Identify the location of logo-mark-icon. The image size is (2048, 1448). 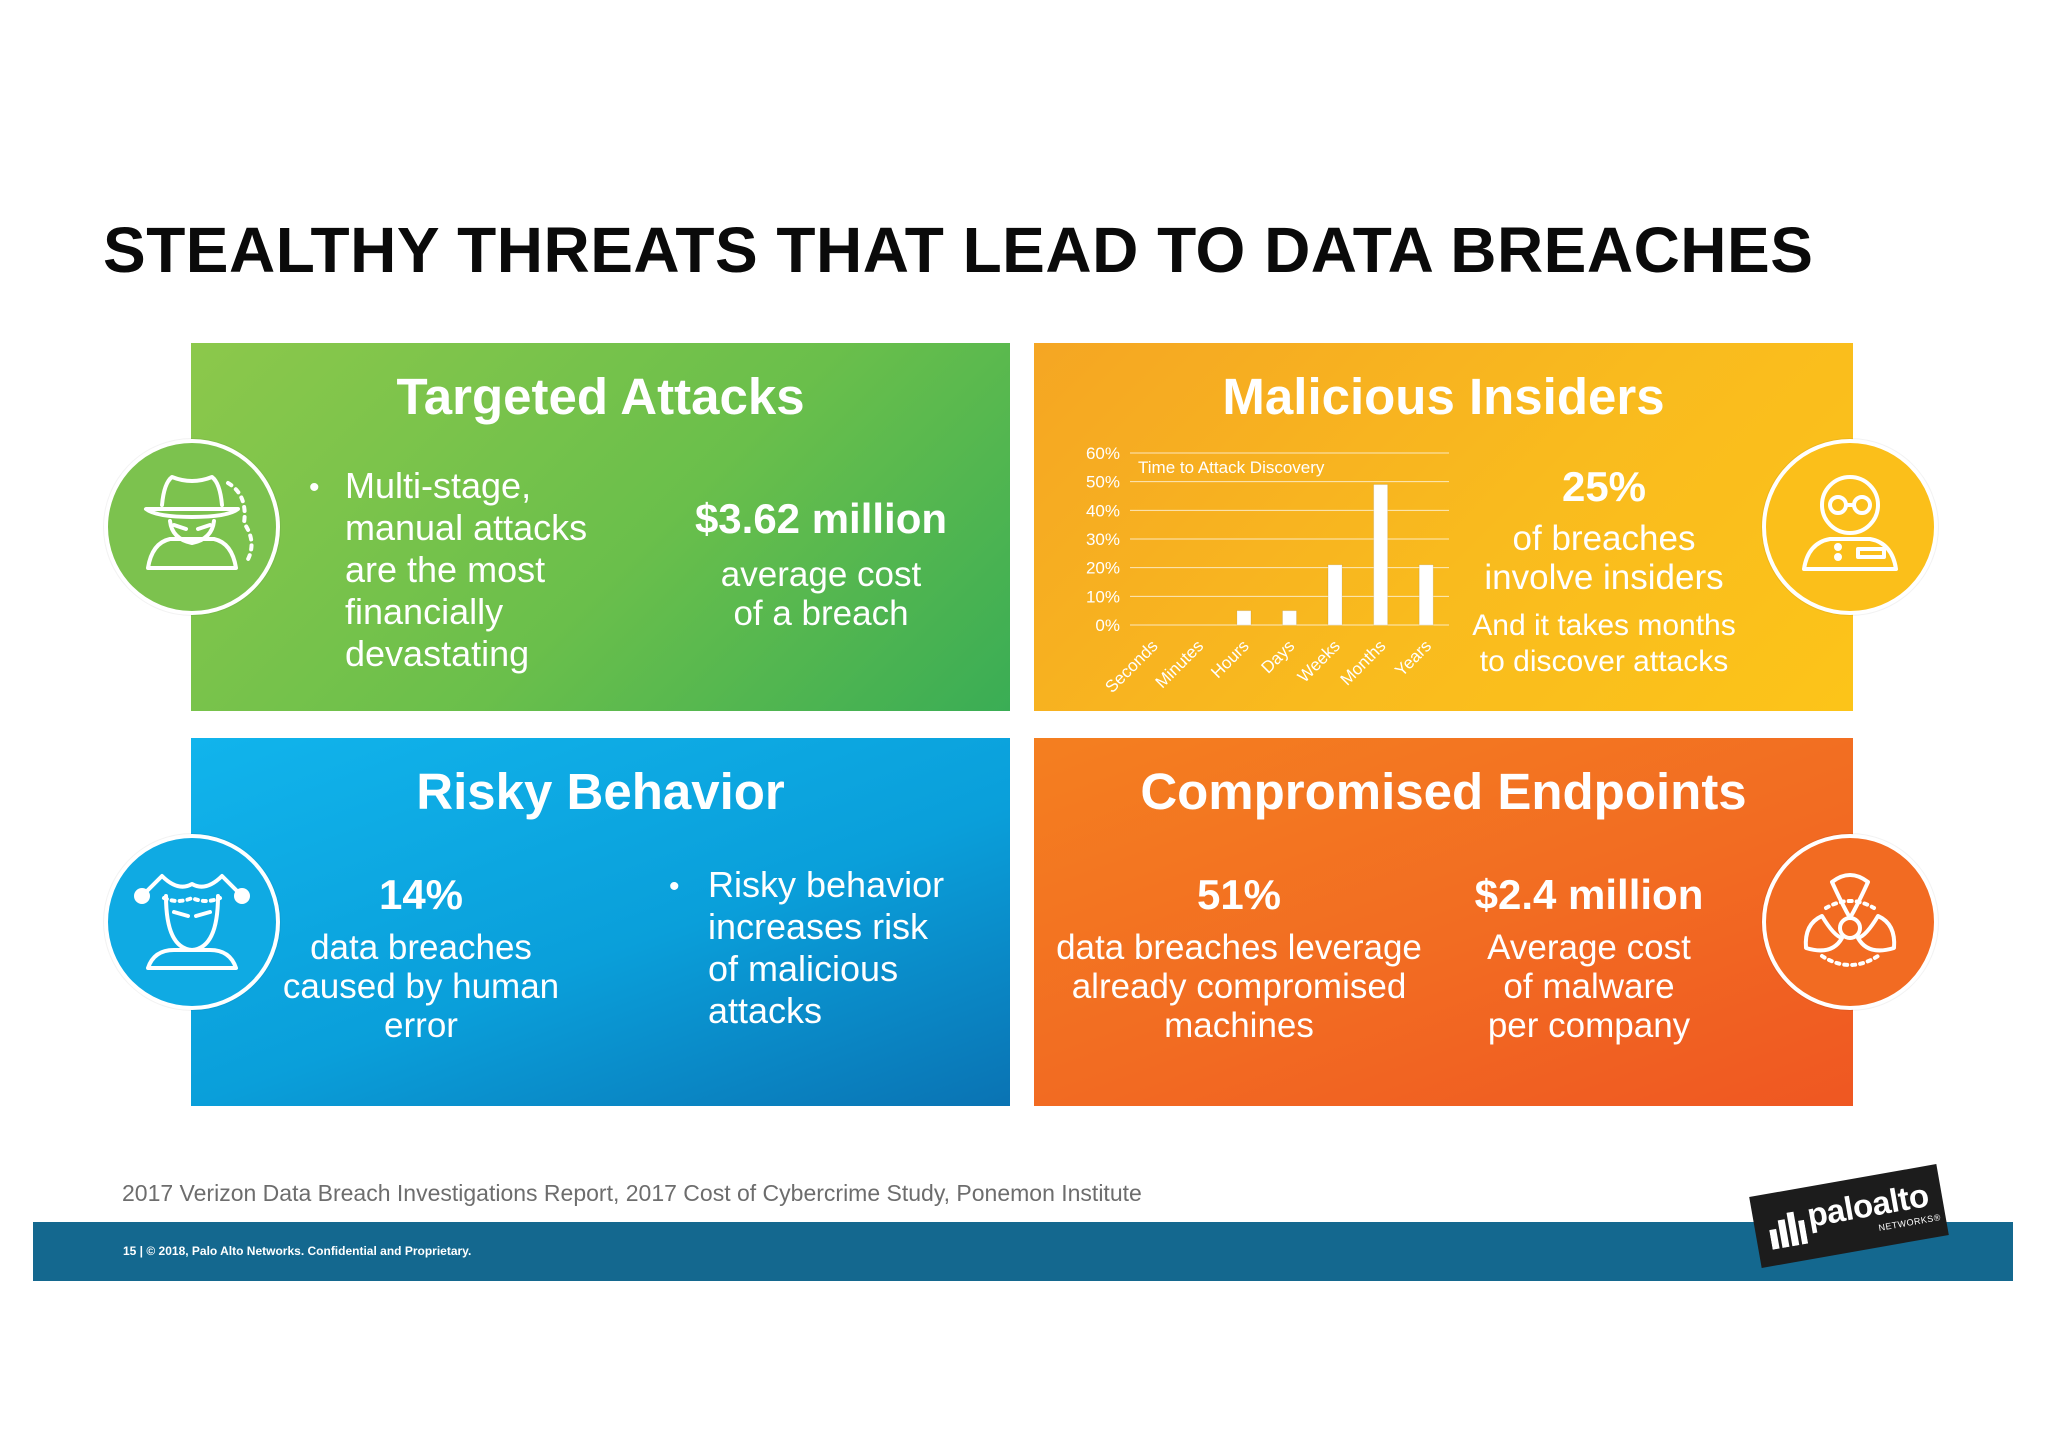
(1789, 1230).